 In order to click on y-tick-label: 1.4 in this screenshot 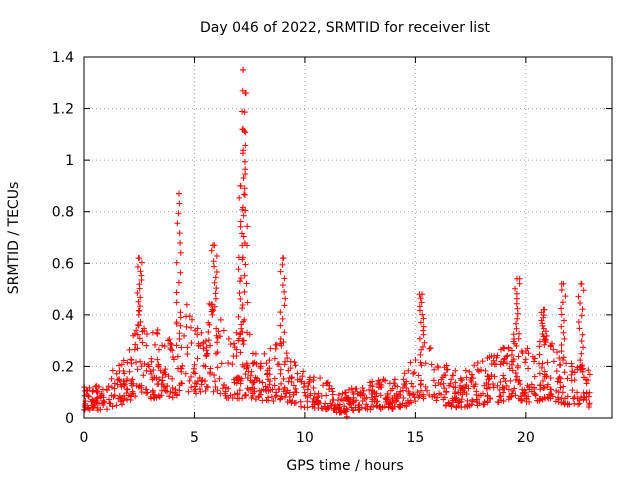, I will do `click(63, 58)`.